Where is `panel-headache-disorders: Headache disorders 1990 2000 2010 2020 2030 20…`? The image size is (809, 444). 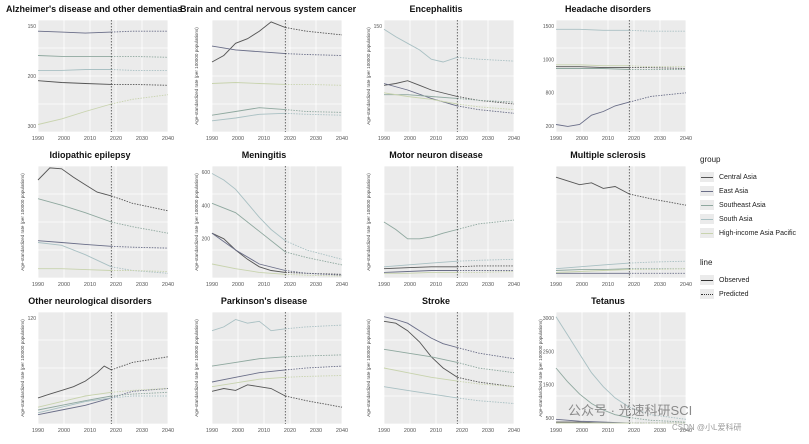 panel-headache-disorders: Headache disorders 1990 2000 2010 2020 2030 20… is located at coordinates (608, 75).